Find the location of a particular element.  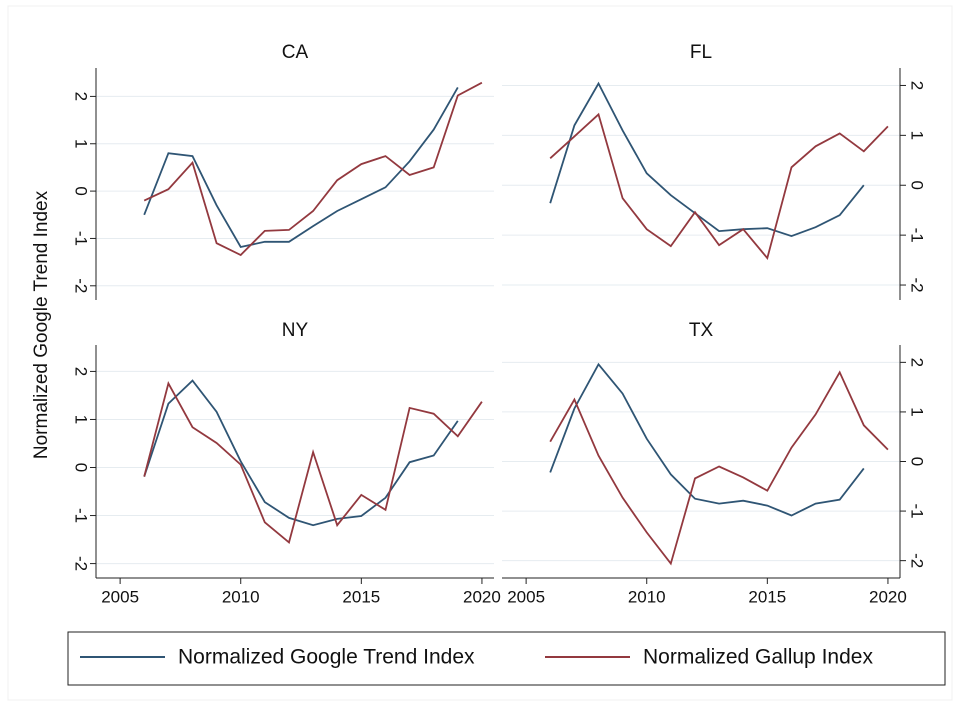

y-axis-label: Normalized Google Trend Index is located at coordinates (41, 324).